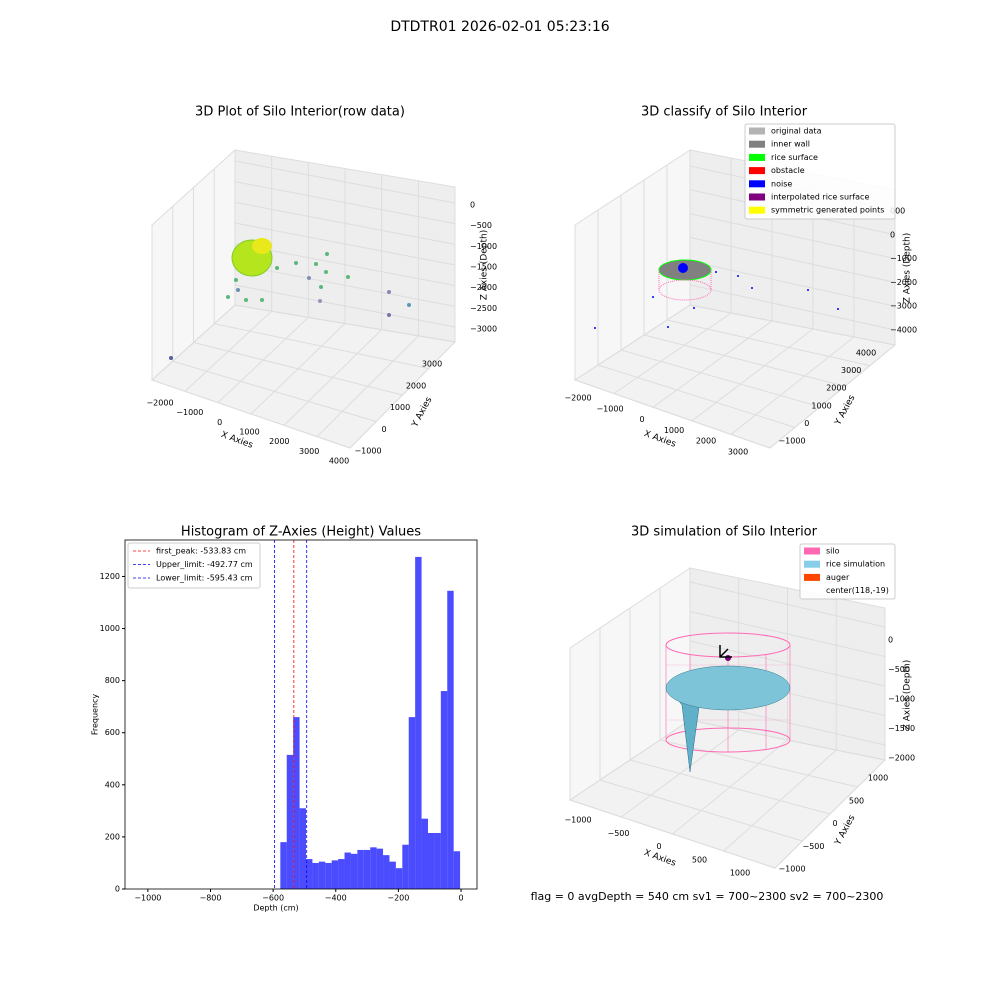 This screenshot has width=1000, height=1000. Describe the element at coordinates (300, 112) in the screenshot. I see `subplot-title: 3D Plot of Silo Interior(row data)` at that location.